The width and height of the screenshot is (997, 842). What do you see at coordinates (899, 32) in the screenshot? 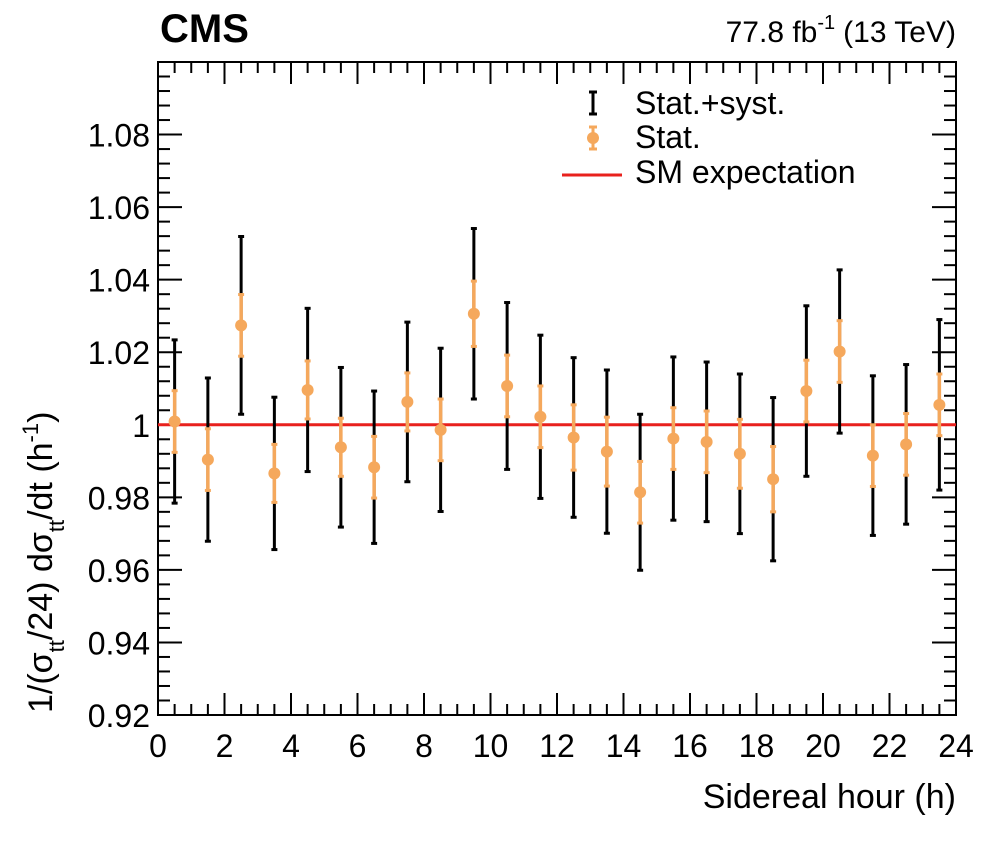
I see `energy-label: (13 TeV)` at bounding box center [899, 32].